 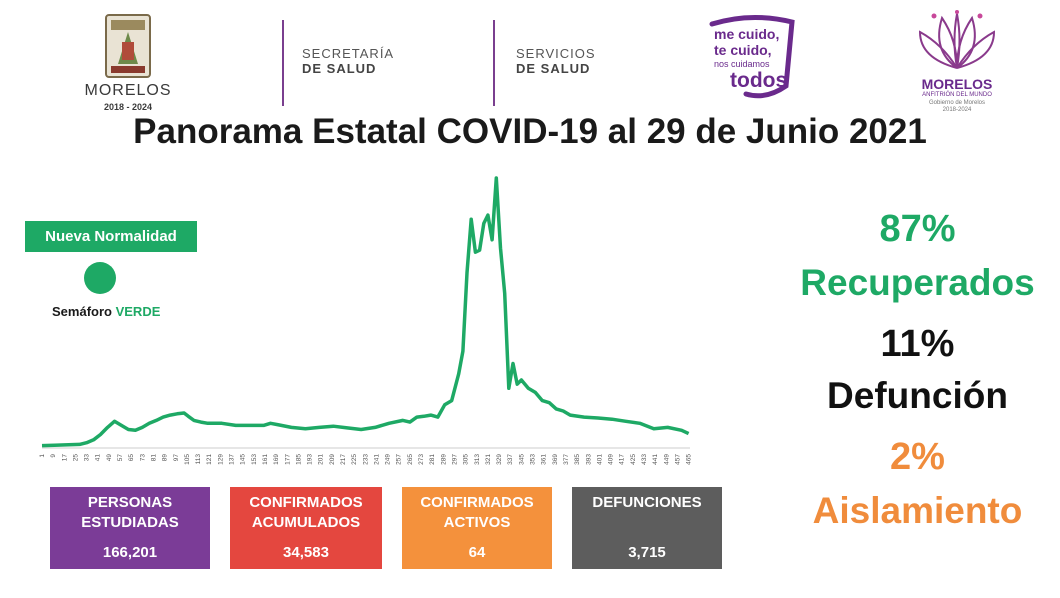 What do you see at coordinates (611, 459) in the screenshot?
I see `x-tick-label: 409` at bounding box center [611, 459].